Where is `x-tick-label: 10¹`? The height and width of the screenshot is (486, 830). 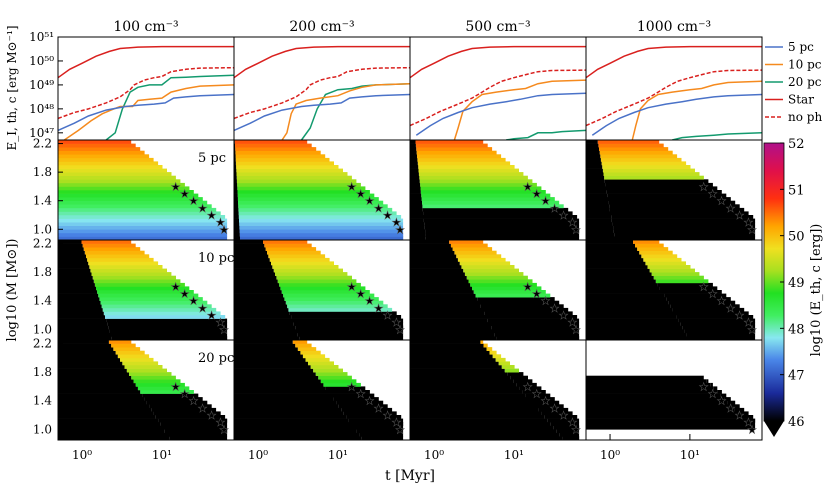 x-tick-label: 10¹ is located at coordinates (162, 455).